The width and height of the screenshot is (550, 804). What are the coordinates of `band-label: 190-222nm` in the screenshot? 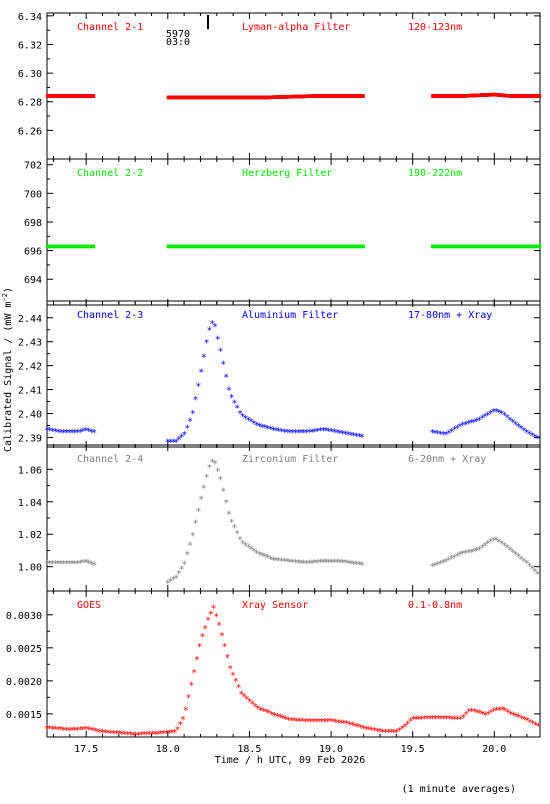 It's located at (435, 173).